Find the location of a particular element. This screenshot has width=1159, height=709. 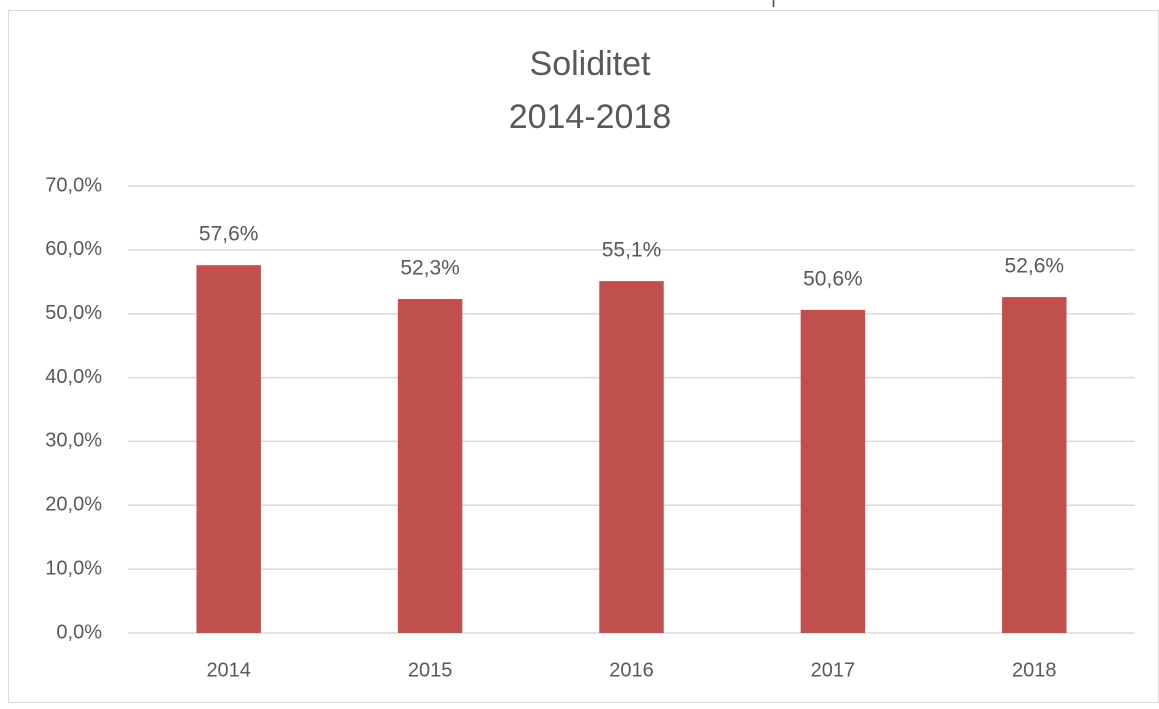

data-label: 57,6% is located at coordinates (229, 234).